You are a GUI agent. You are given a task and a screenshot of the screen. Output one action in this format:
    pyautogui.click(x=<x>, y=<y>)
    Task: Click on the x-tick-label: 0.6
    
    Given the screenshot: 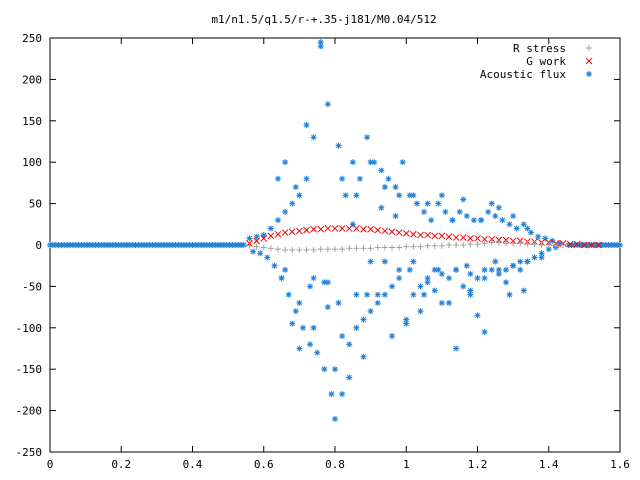 What is the action you would take?
    pyautogui.click(x=264, y=464)
    